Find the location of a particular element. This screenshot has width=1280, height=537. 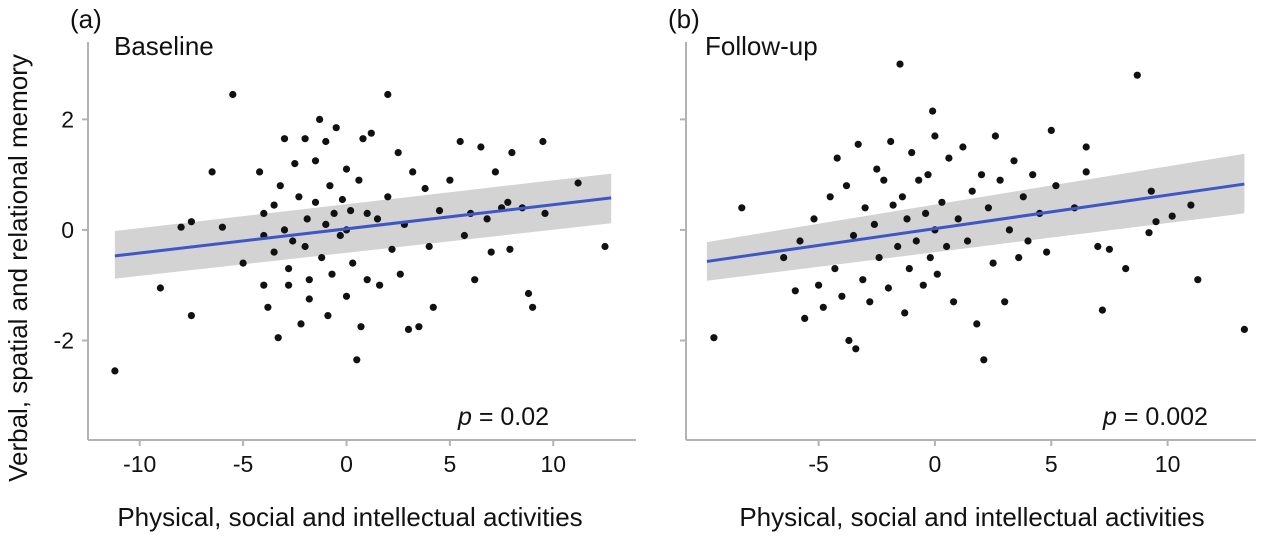

panel-b-fit-line-path is located at coordinates (975, 222).